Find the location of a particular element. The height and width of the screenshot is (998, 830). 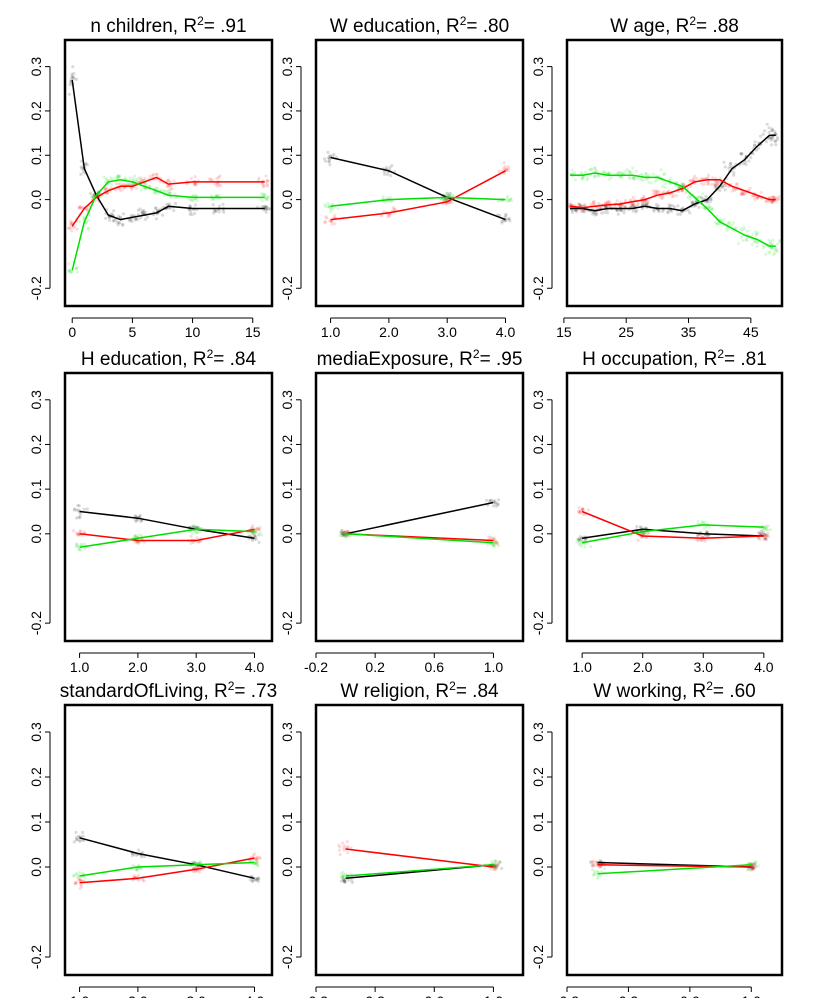

point-clouds is located at coordinates (169, 169).